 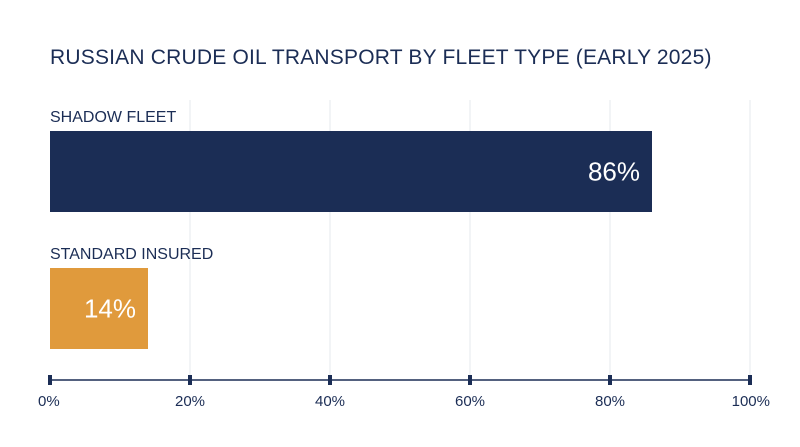 What do you see at coordinates (614, 172) in the screenshot?
I see `value-label: 86%` at bounding box center [614, 172].